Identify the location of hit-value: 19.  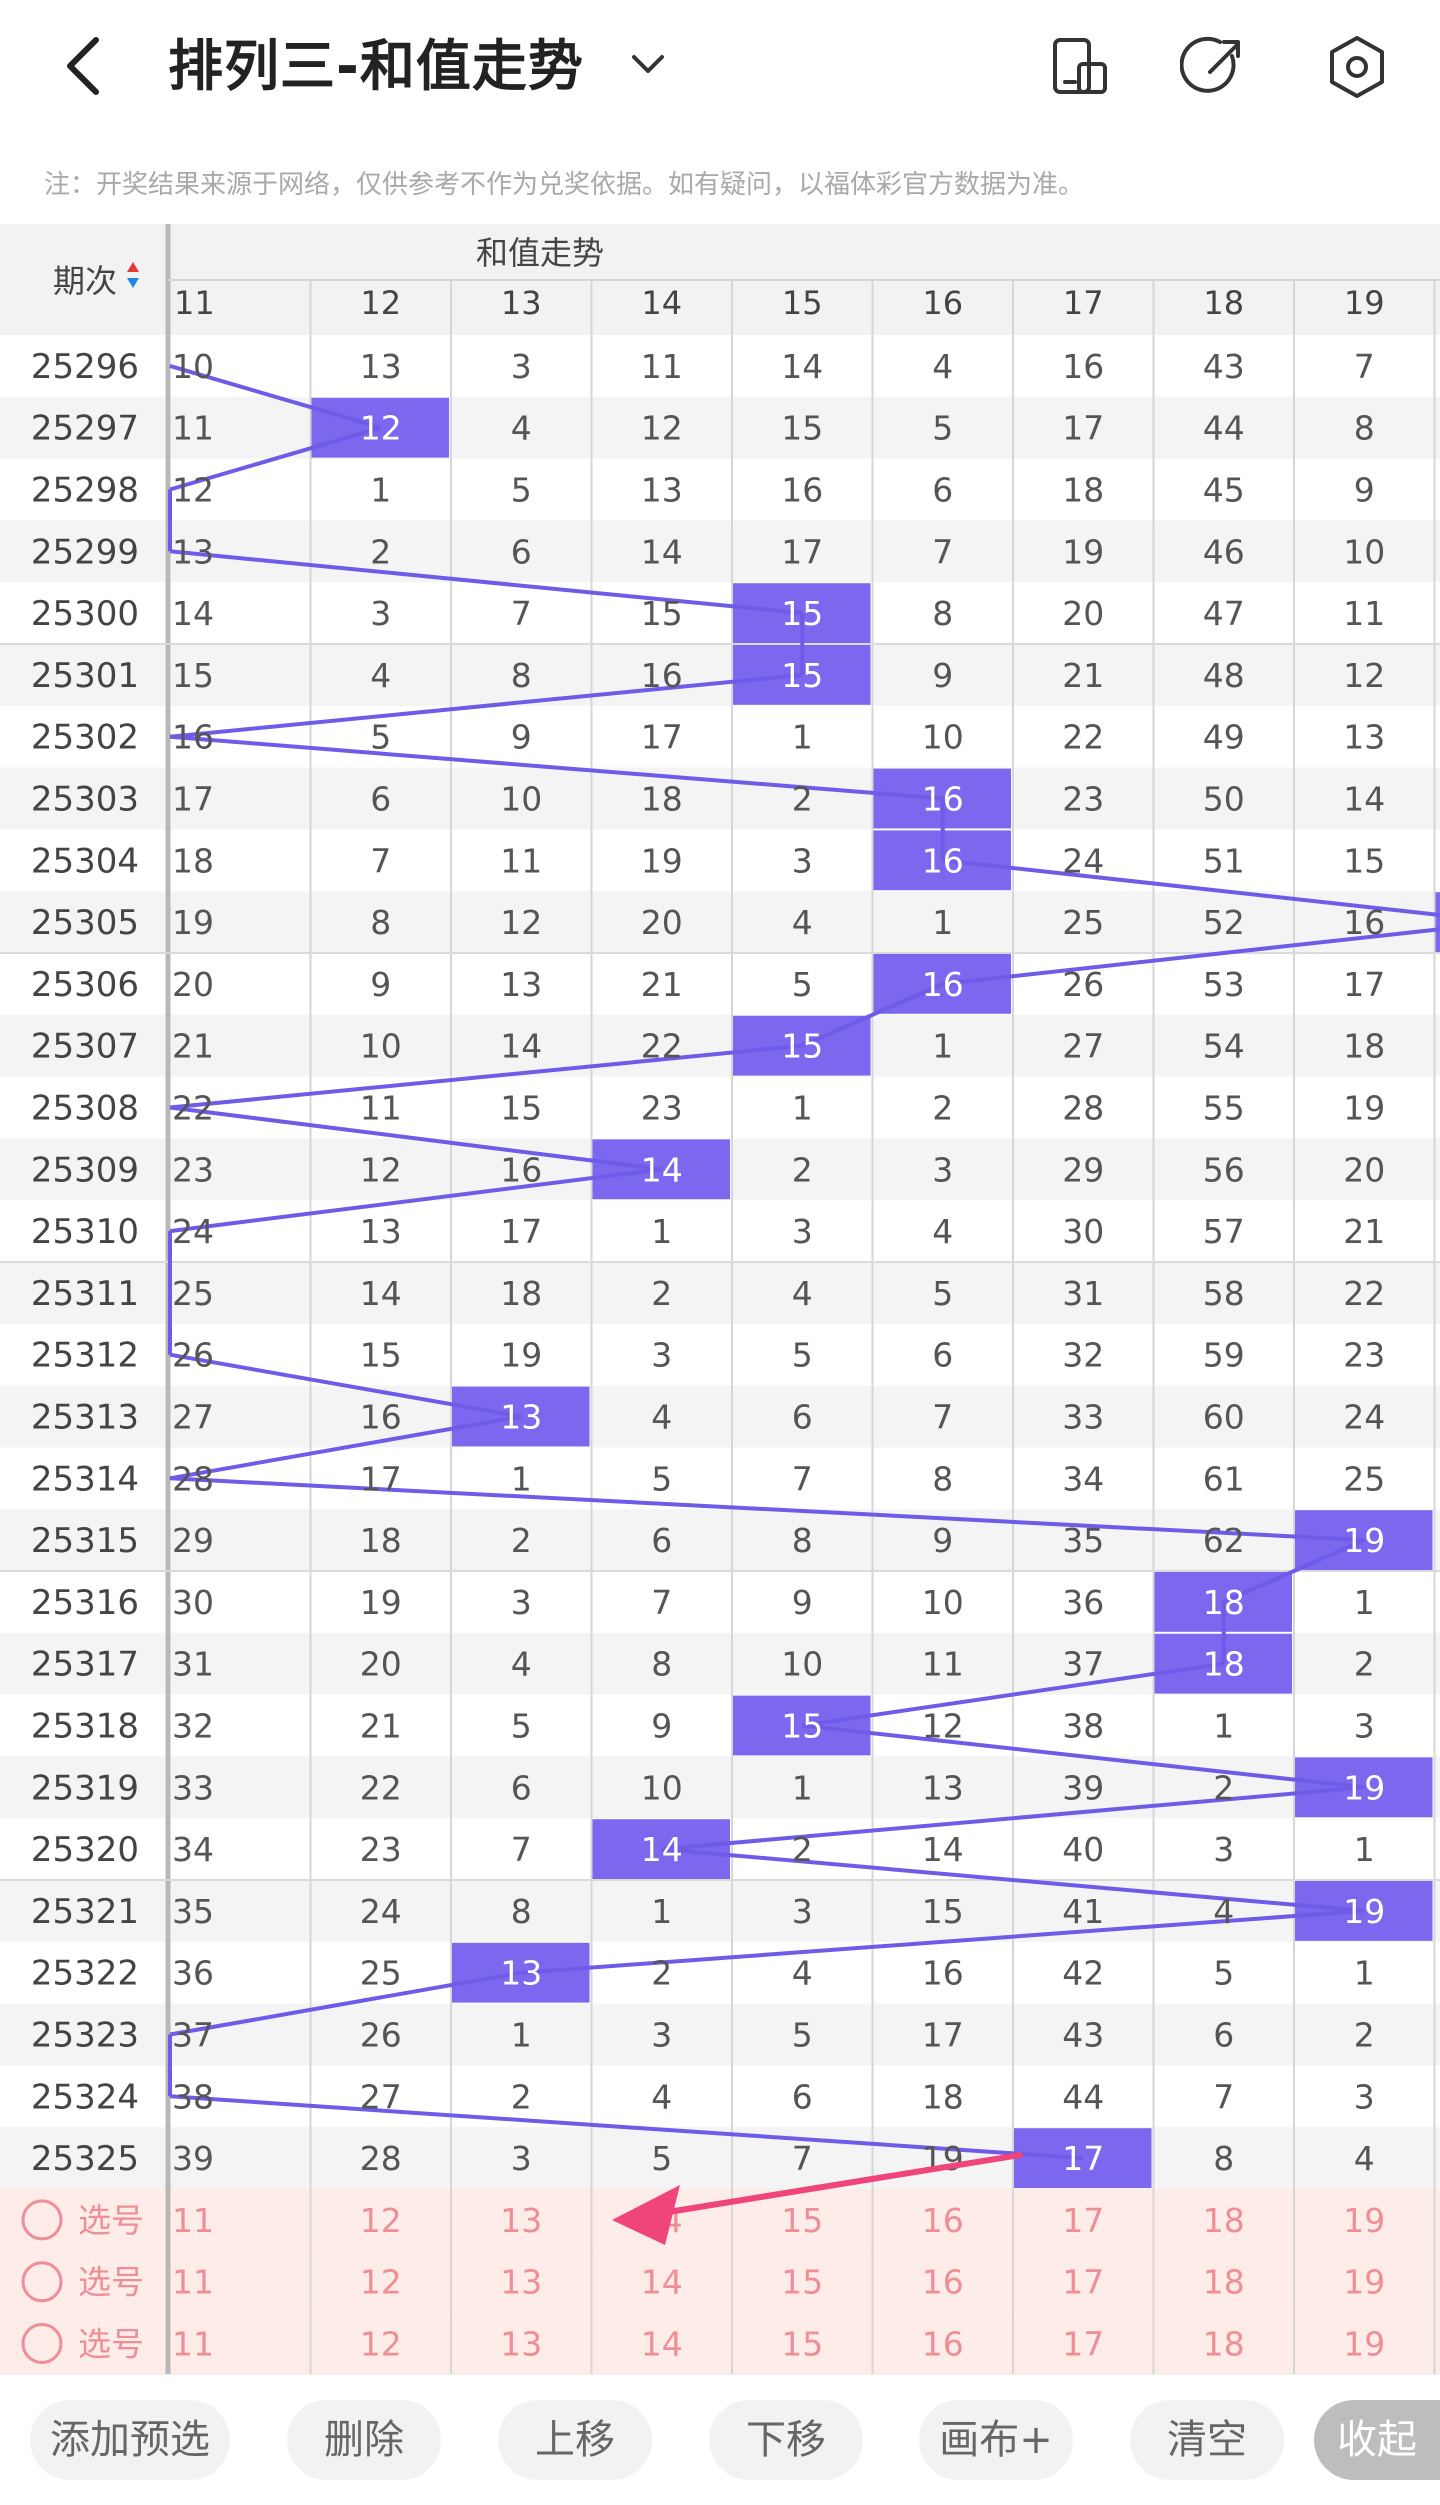
(1364, 1787).